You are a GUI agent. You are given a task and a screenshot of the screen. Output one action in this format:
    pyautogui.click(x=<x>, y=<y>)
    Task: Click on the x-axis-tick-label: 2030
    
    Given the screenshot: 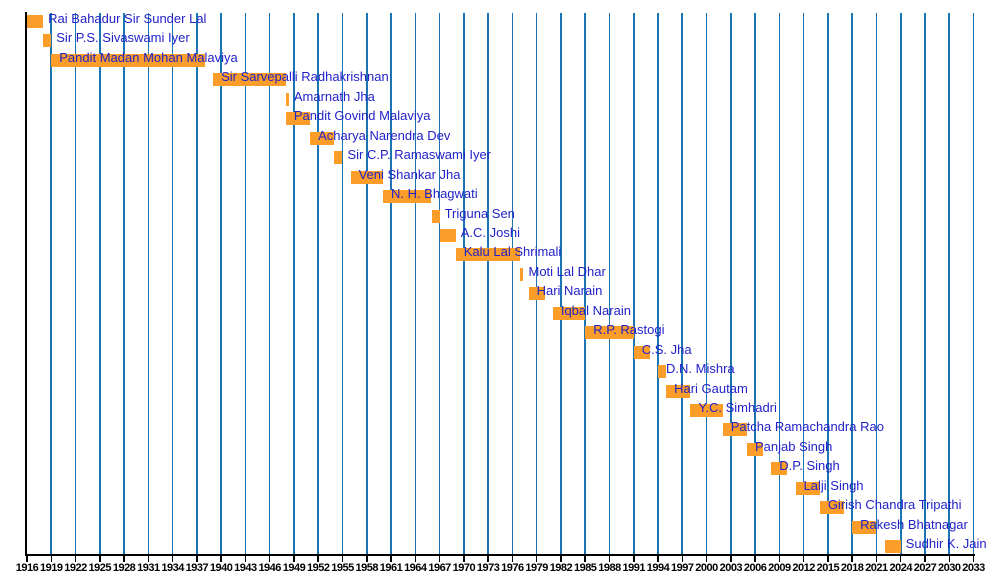 What is the action you would take?
    pyautogui.click(x=949, y=568)
    